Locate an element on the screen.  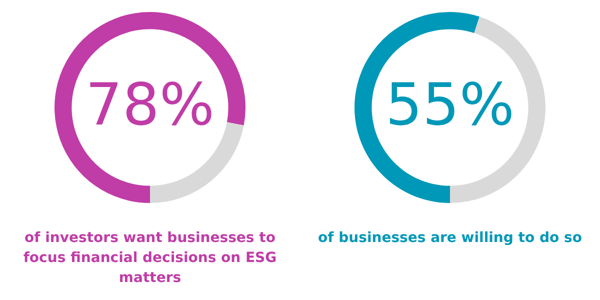
text: of investors want businesses to focus financial decisions on ESG matters is located at coordinates (150, 258).